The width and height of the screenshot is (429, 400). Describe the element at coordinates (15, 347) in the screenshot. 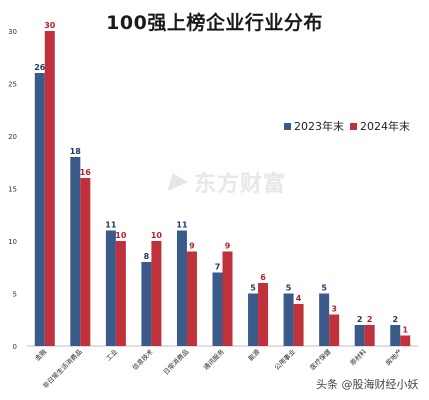

I see `y-tick-label: 0` at that location.